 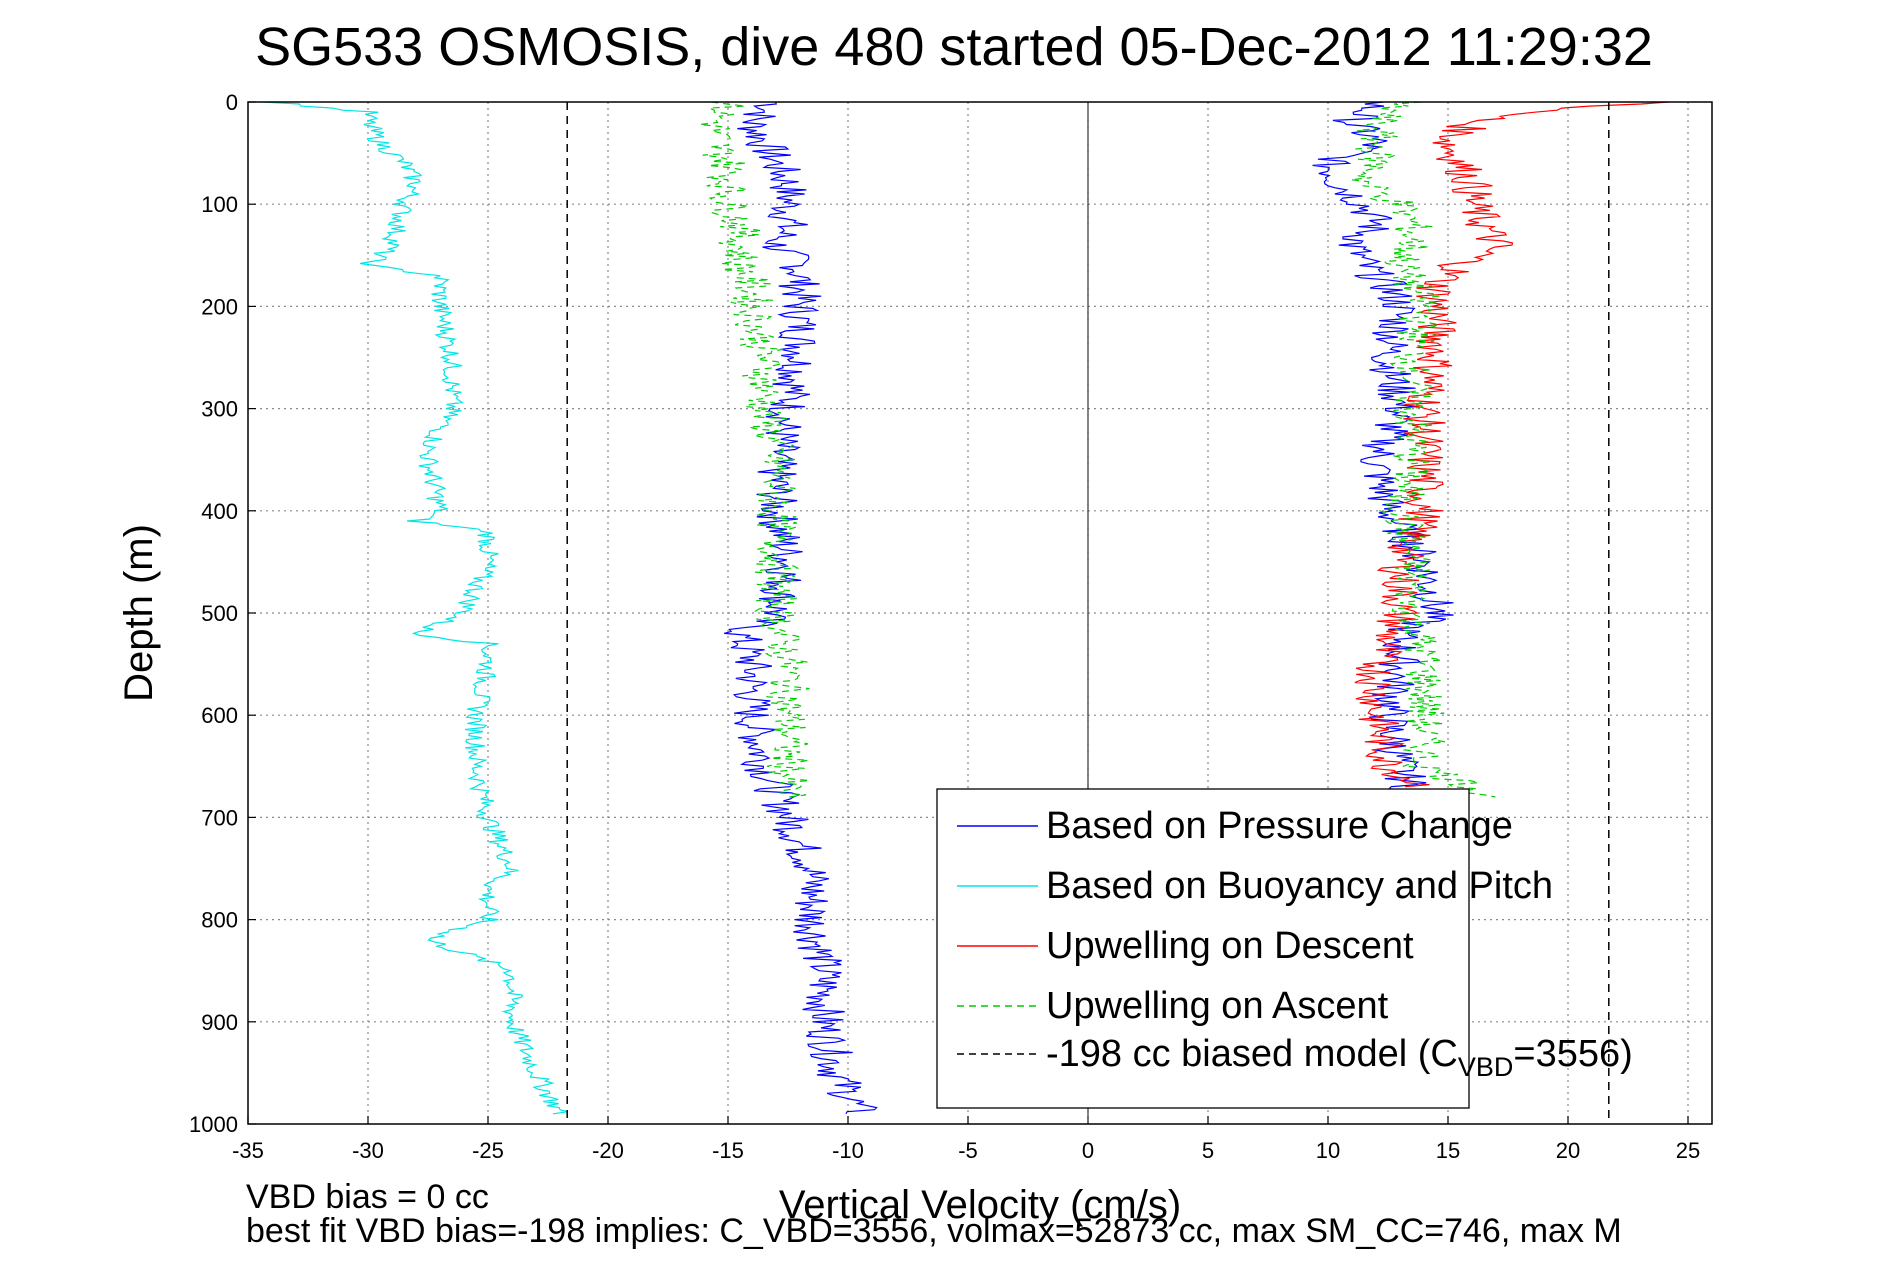 I want to click on y-tick-label: 300, so click(x=219, y=409).